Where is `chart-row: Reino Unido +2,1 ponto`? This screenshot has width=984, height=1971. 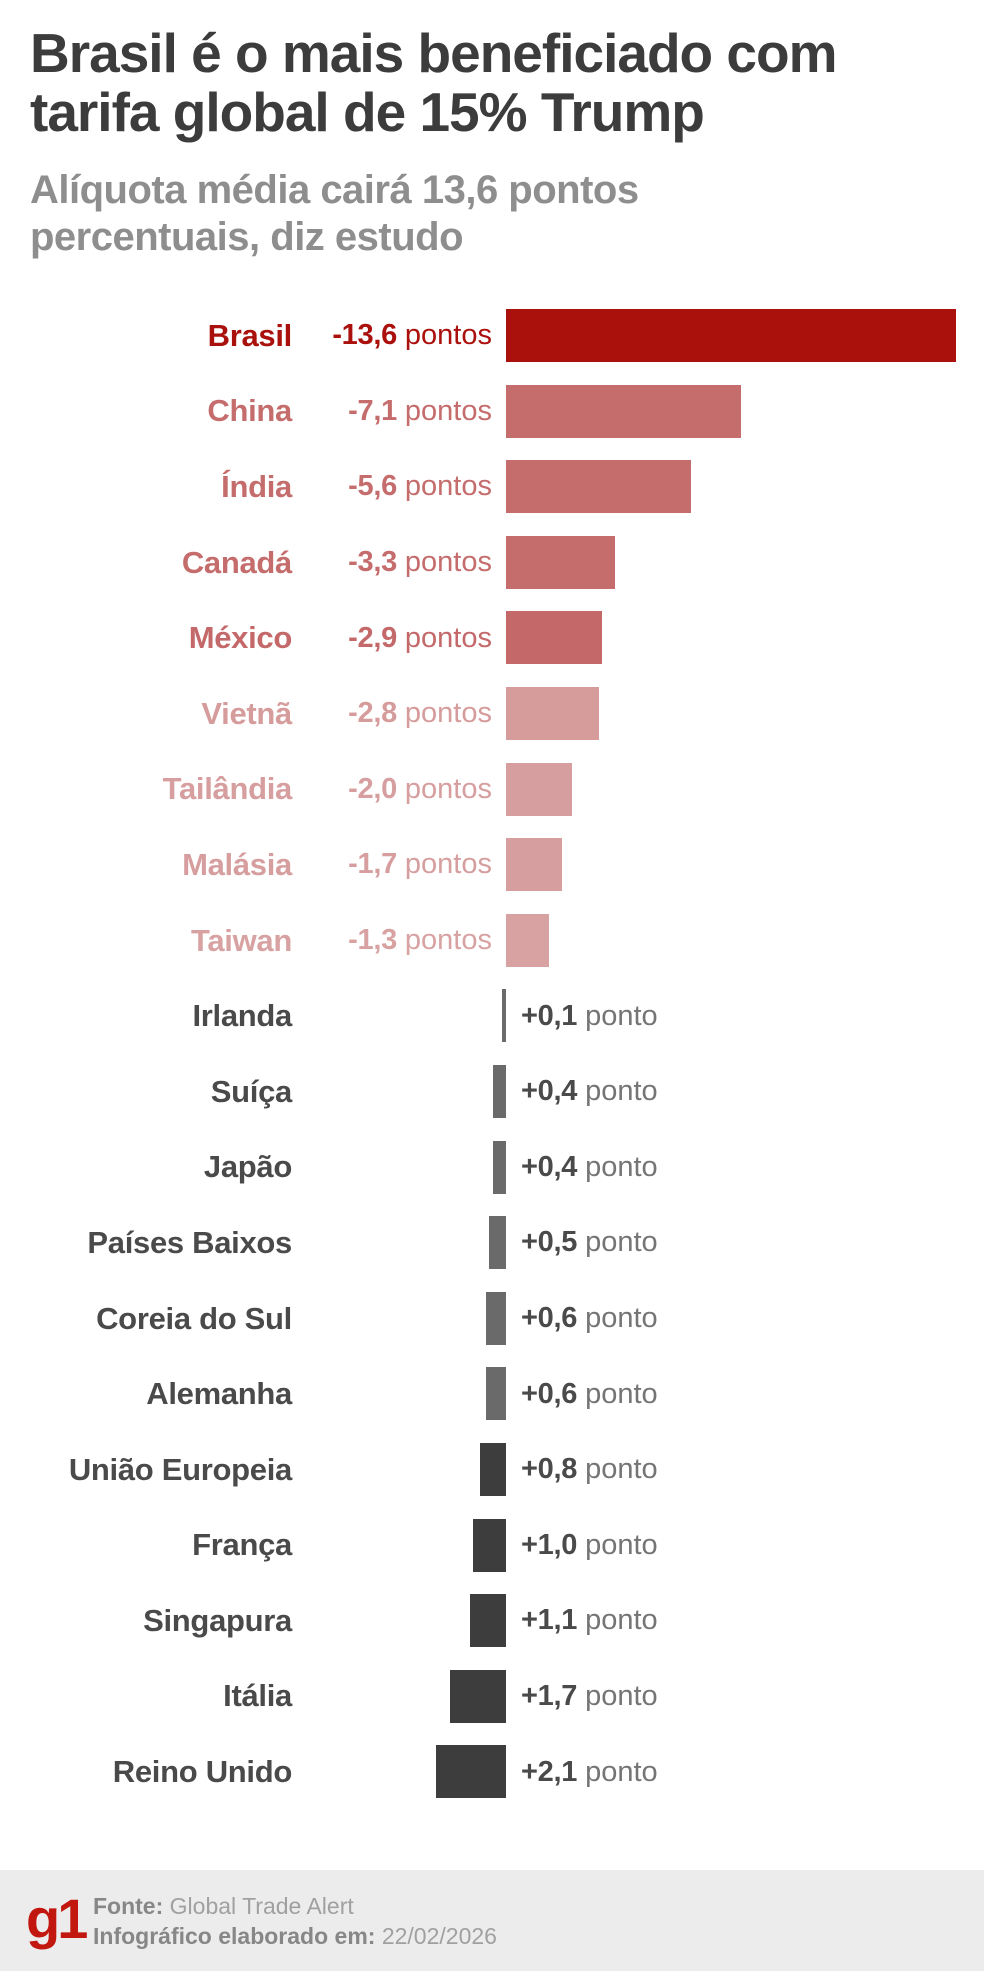
chart-row: Reino Unido +2,1 ponto is located at coordinates (492, 1772).